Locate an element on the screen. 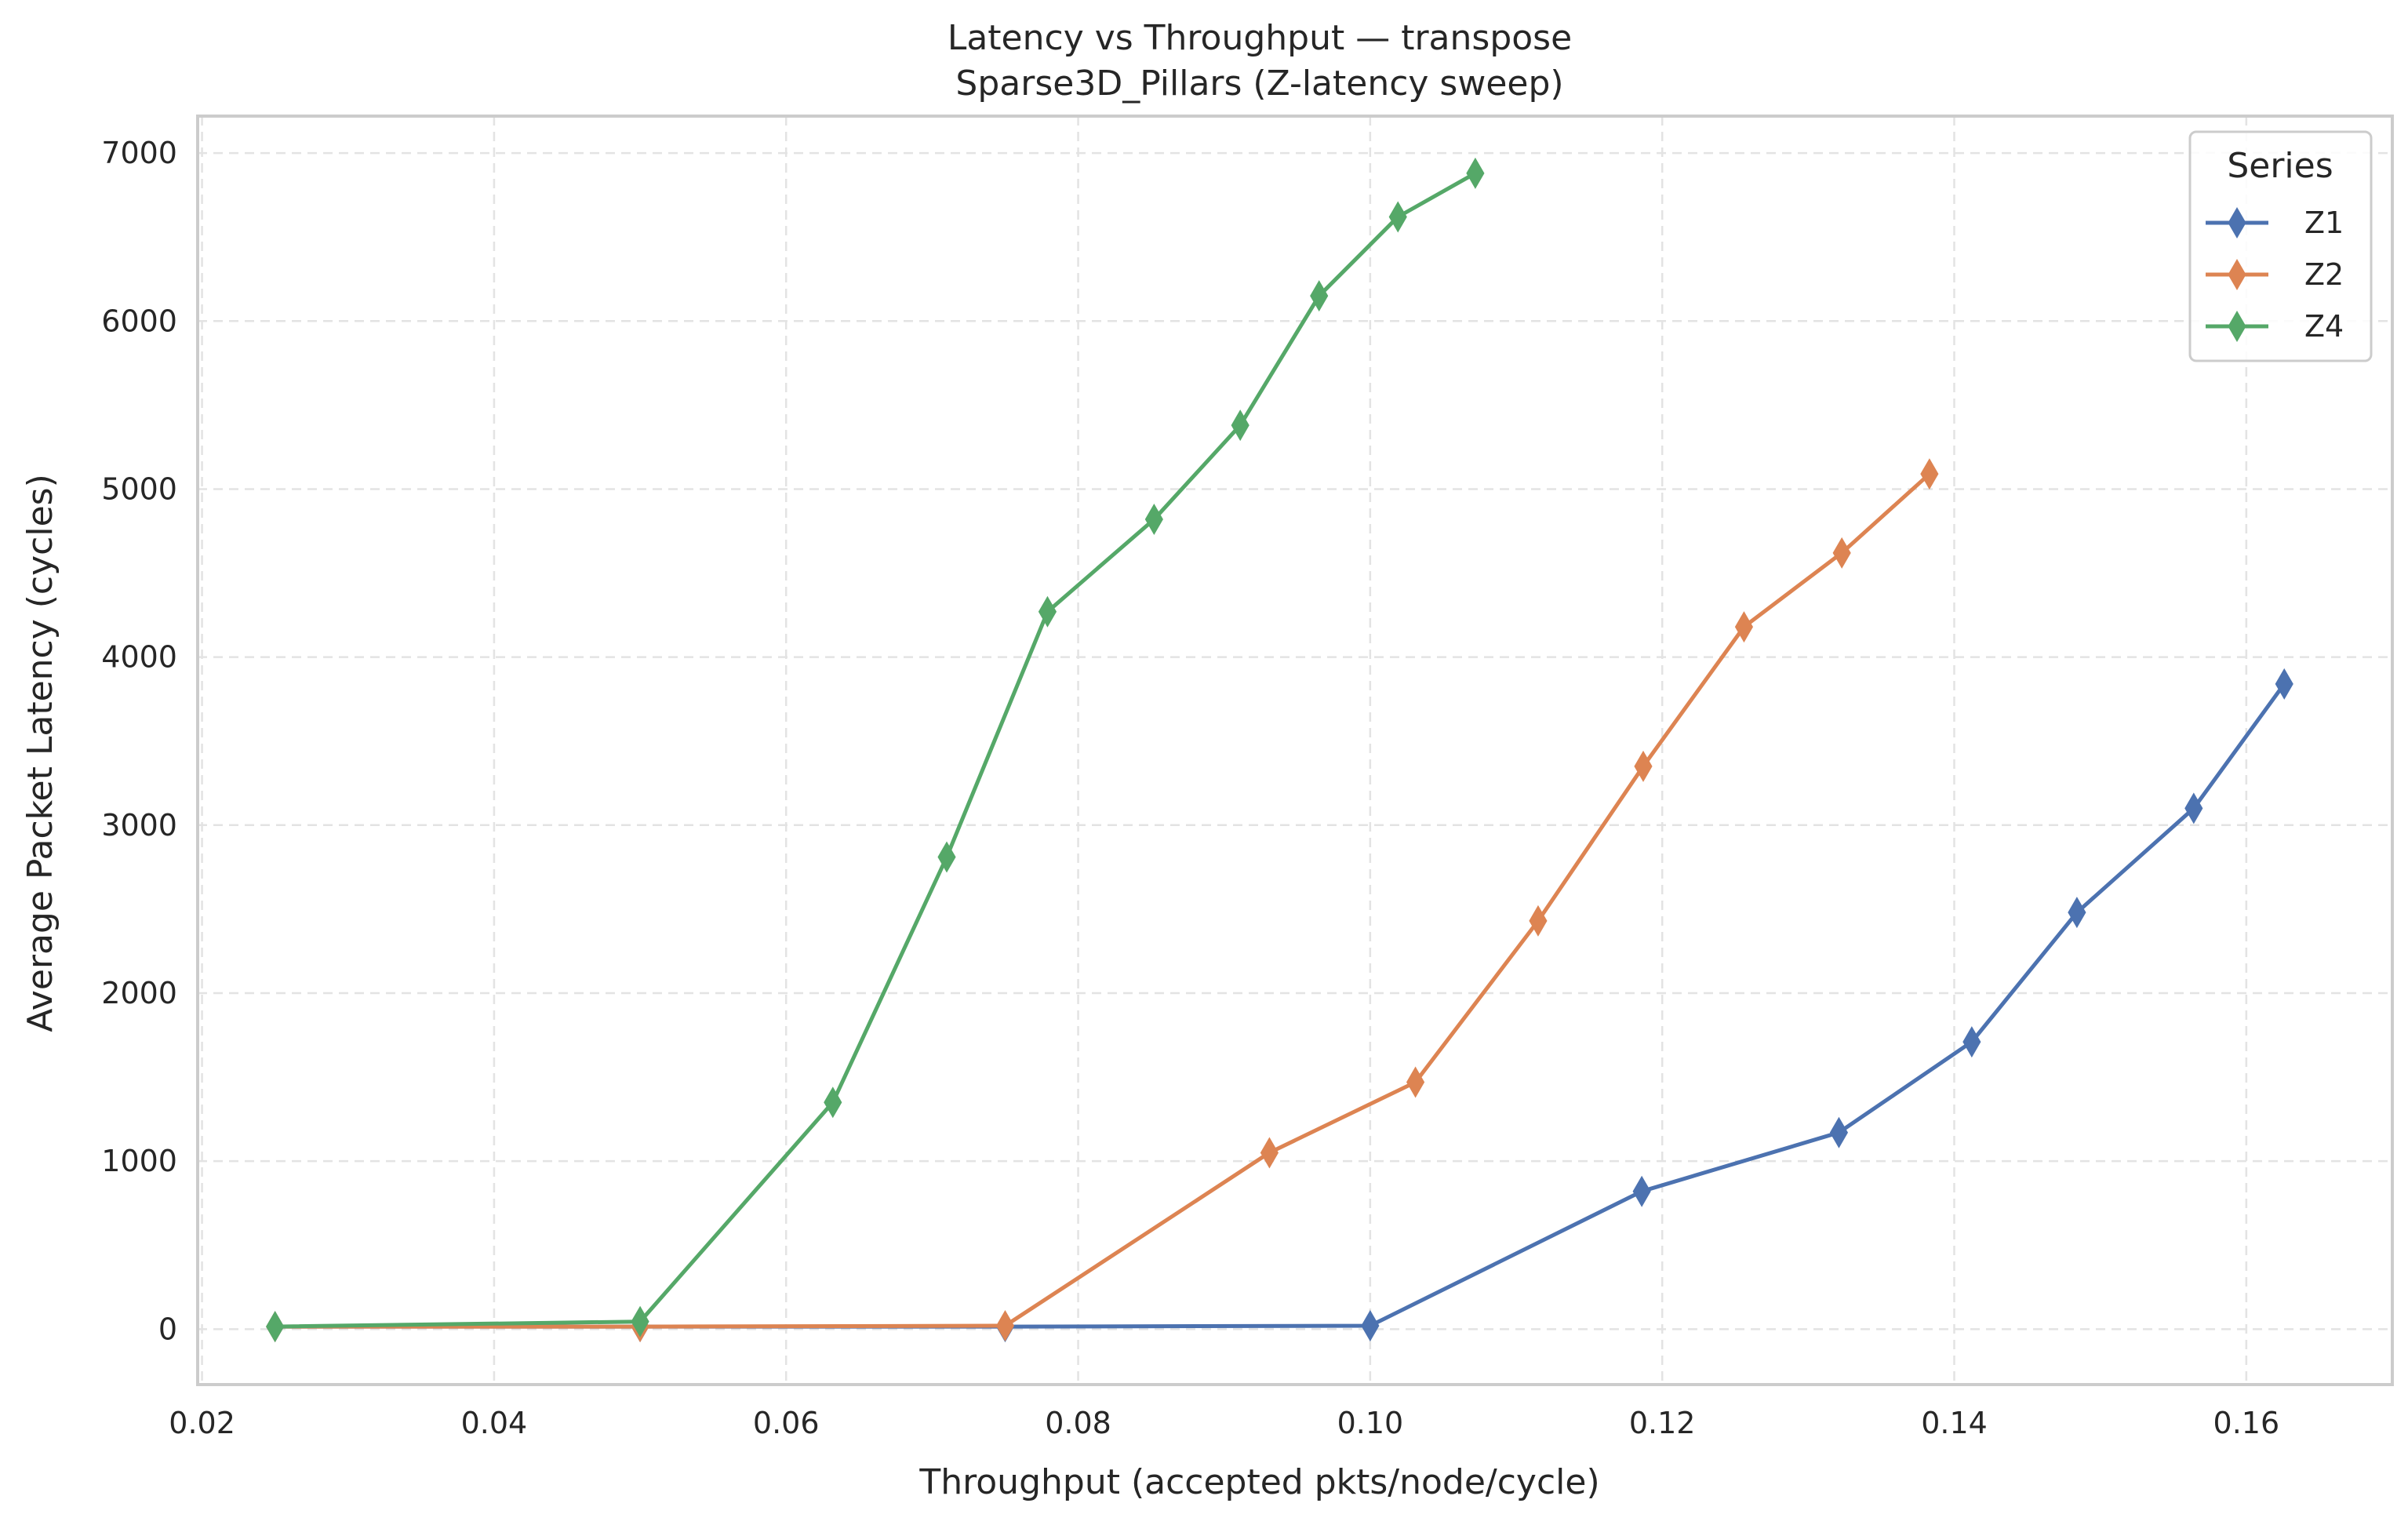  legend: Series Z1 Z2 Z4 is located at coordinates (2281, 246).